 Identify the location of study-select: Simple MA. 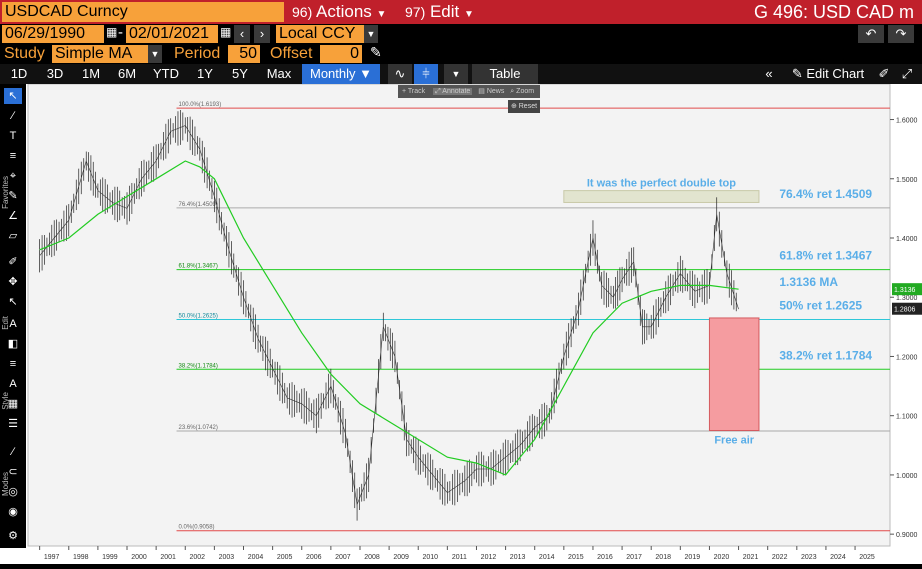
(100, 54).